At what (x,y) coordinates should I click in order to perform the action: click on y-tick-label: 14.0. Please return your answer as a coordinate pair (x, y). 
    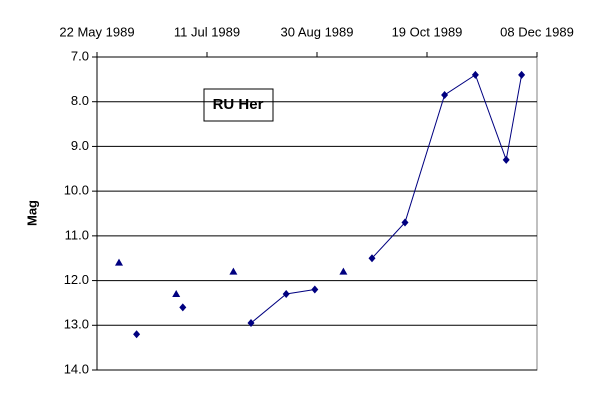
    Looking at the image, I should click on (76, 368).